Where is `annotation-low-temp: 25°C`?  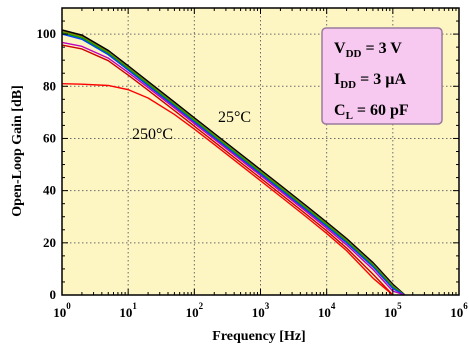
annotation-low-temp: 25°C is located at coordinates (234, 117).